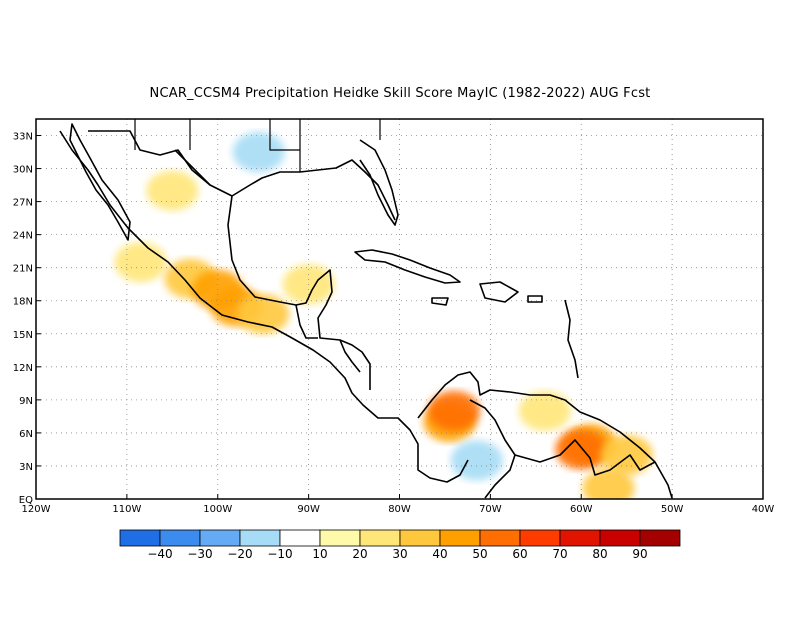 The width and height of the screenshot is (800, 618). I want to click on lon-tick-label: 100W, so click(217, 509).